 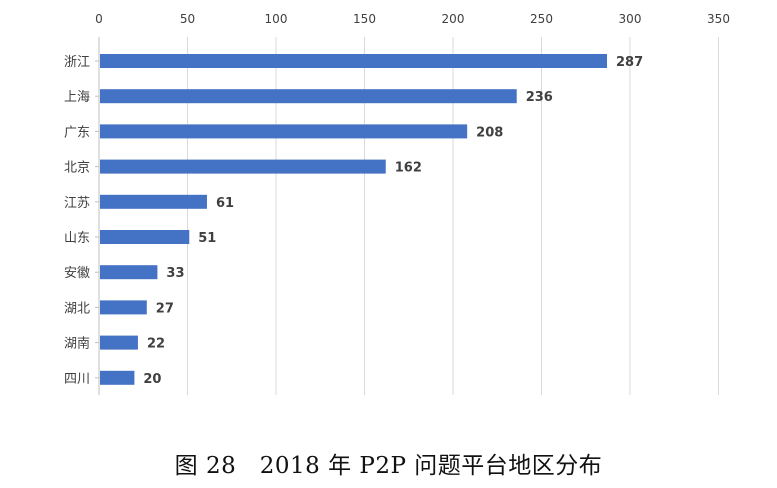 What do you see at coordinates (718, 19) in the screenshot?
I see `x-tick-label: 350` at bounding box center [718, 19].